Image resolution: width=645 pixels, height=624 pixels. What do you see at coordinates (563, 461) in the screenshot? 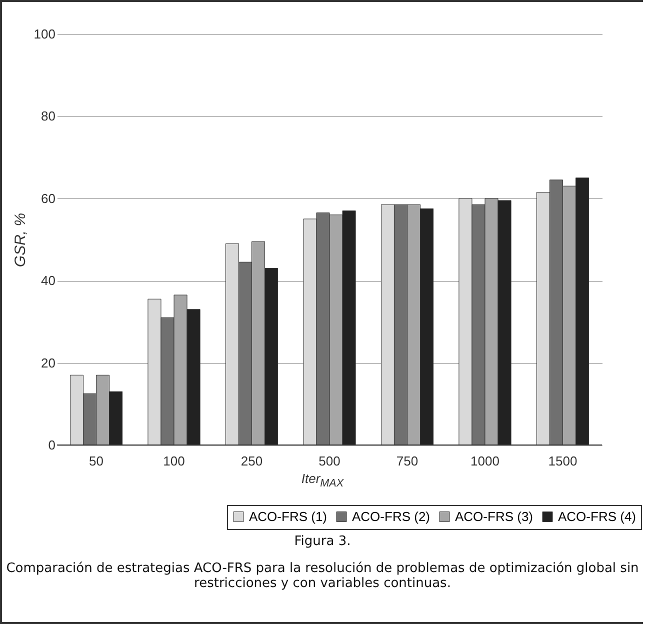
I see `x-tick-label: 1500` at bounding box center [563, 461].